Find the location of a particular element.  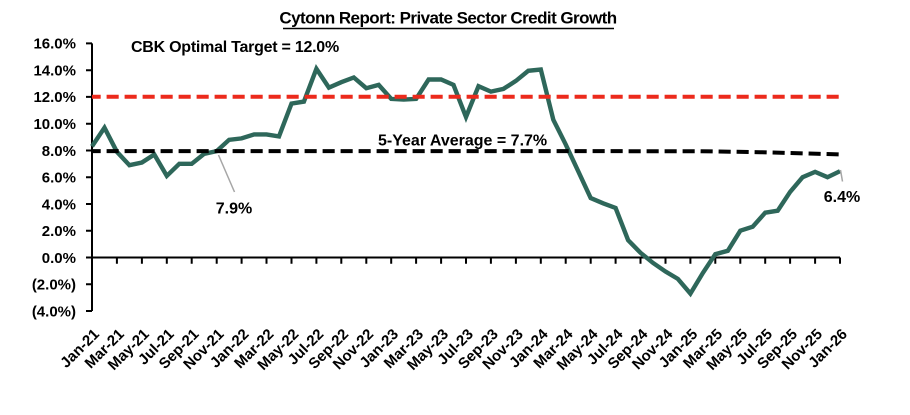

svg-text: 0.0% is located at coordinates (59, 258).